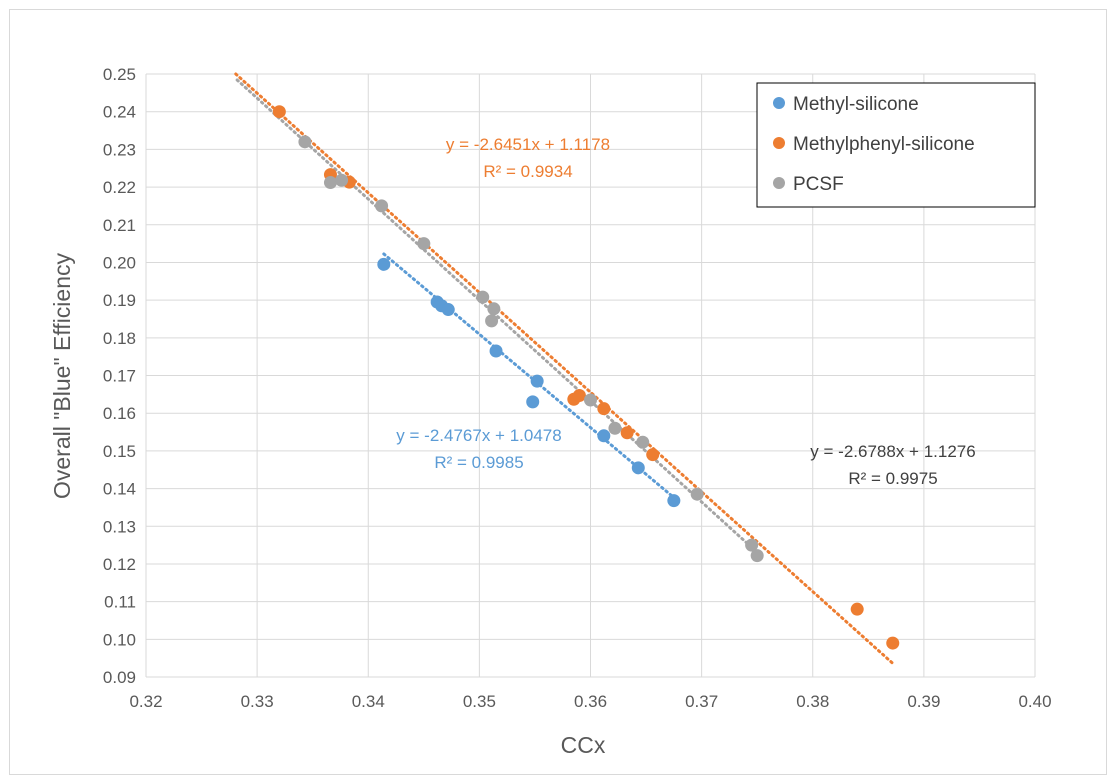 The image size is (1116, 784). Describe the element at coordinates (119, 451) in the screenshot. I see `y-tick-label: 0.15` at that location.